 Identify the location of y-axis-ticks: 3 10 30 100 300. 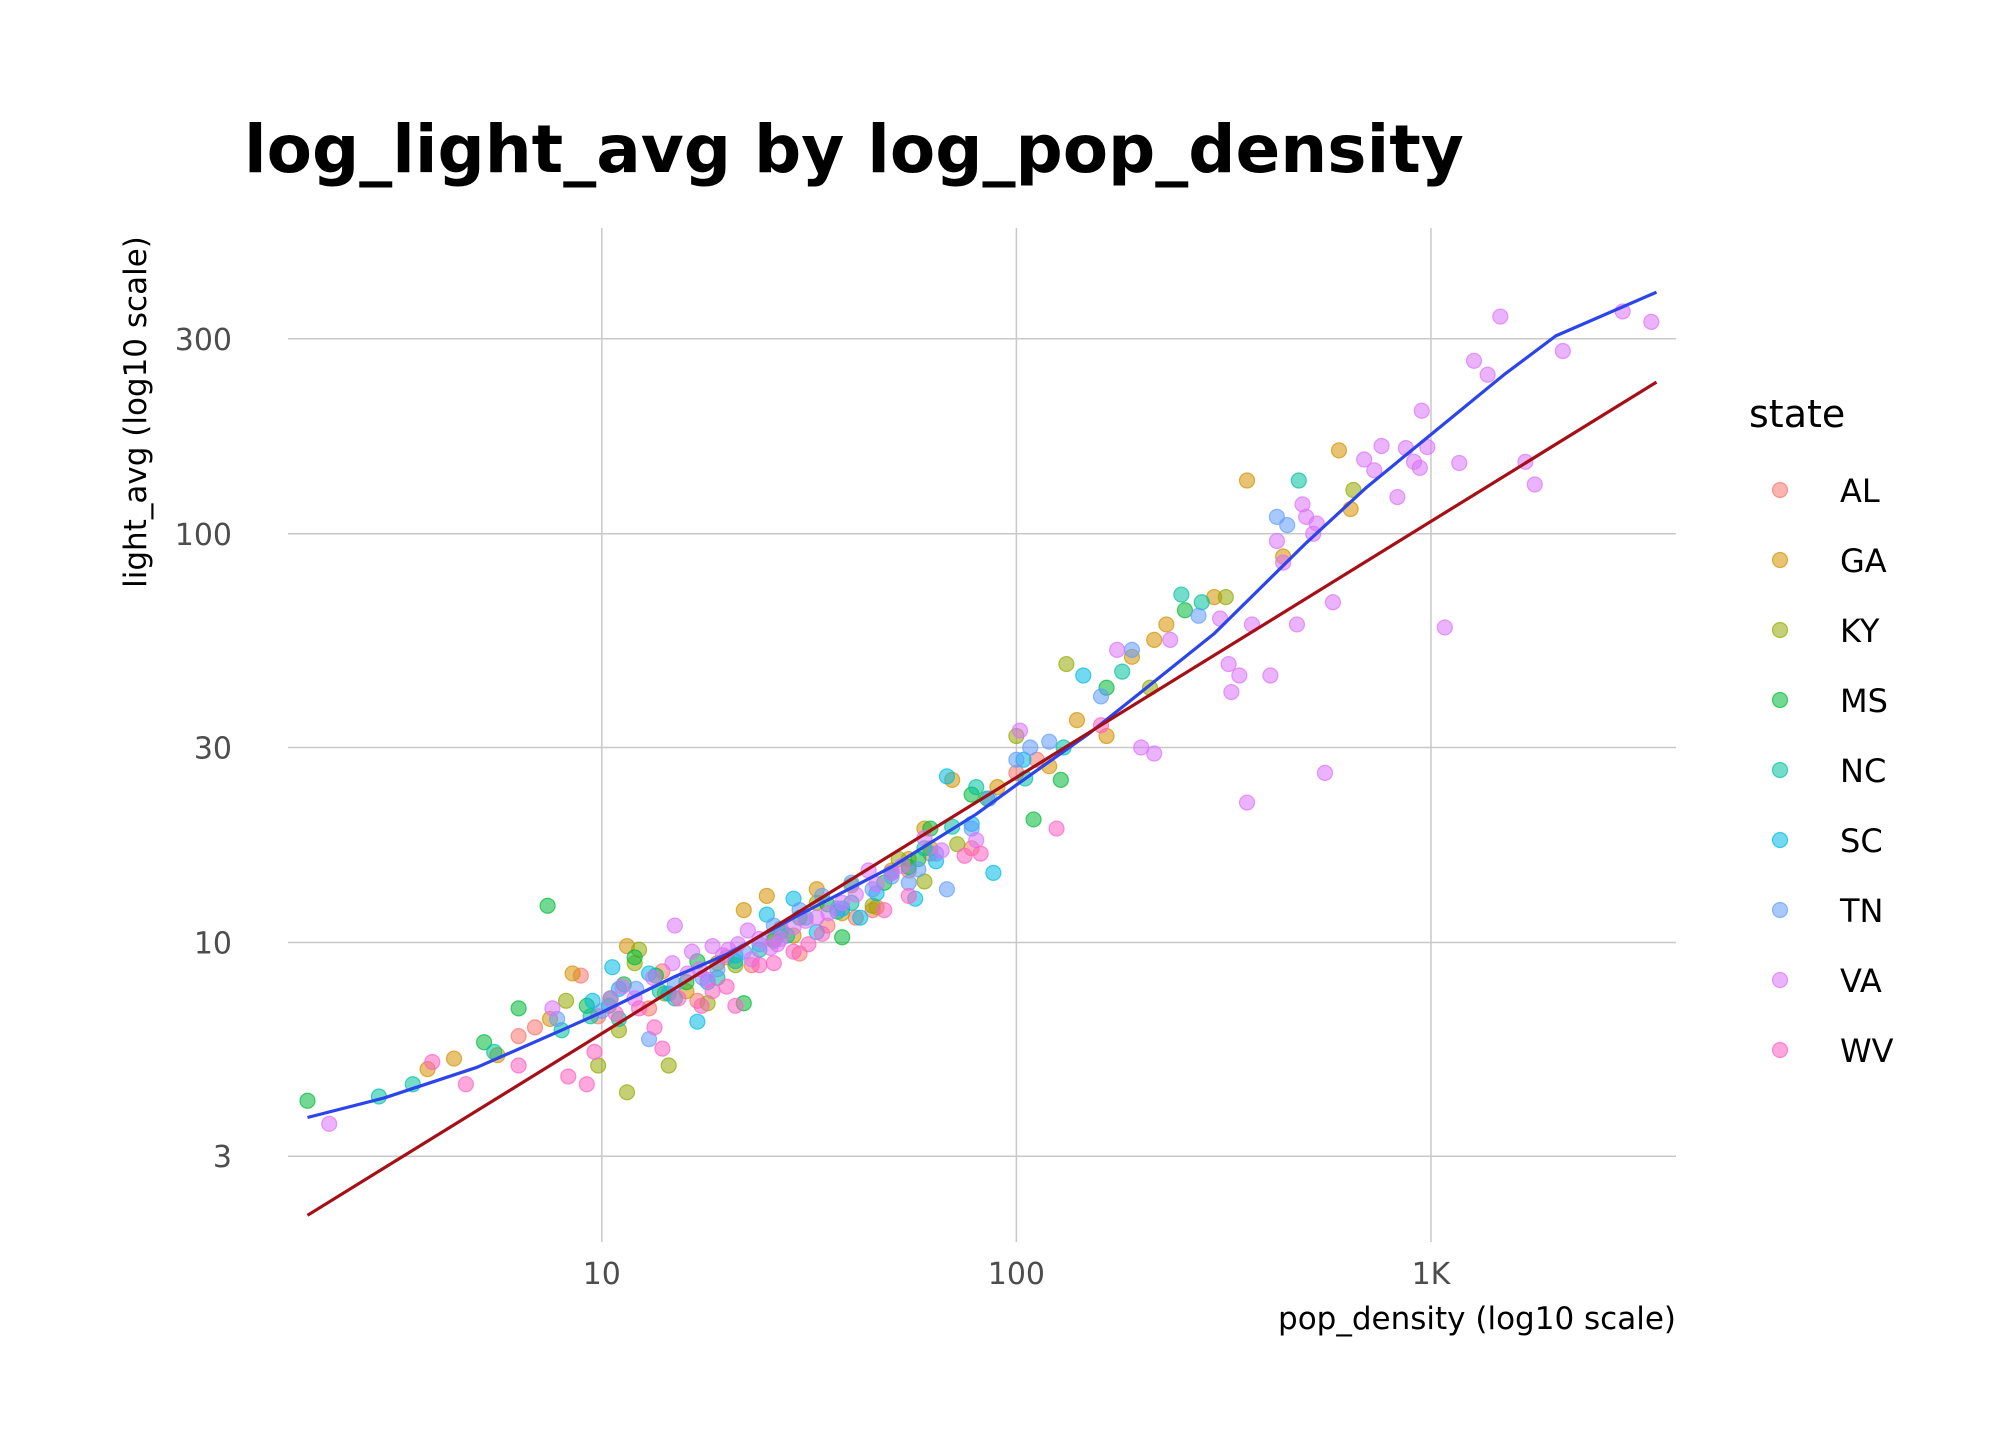
(203, 749).